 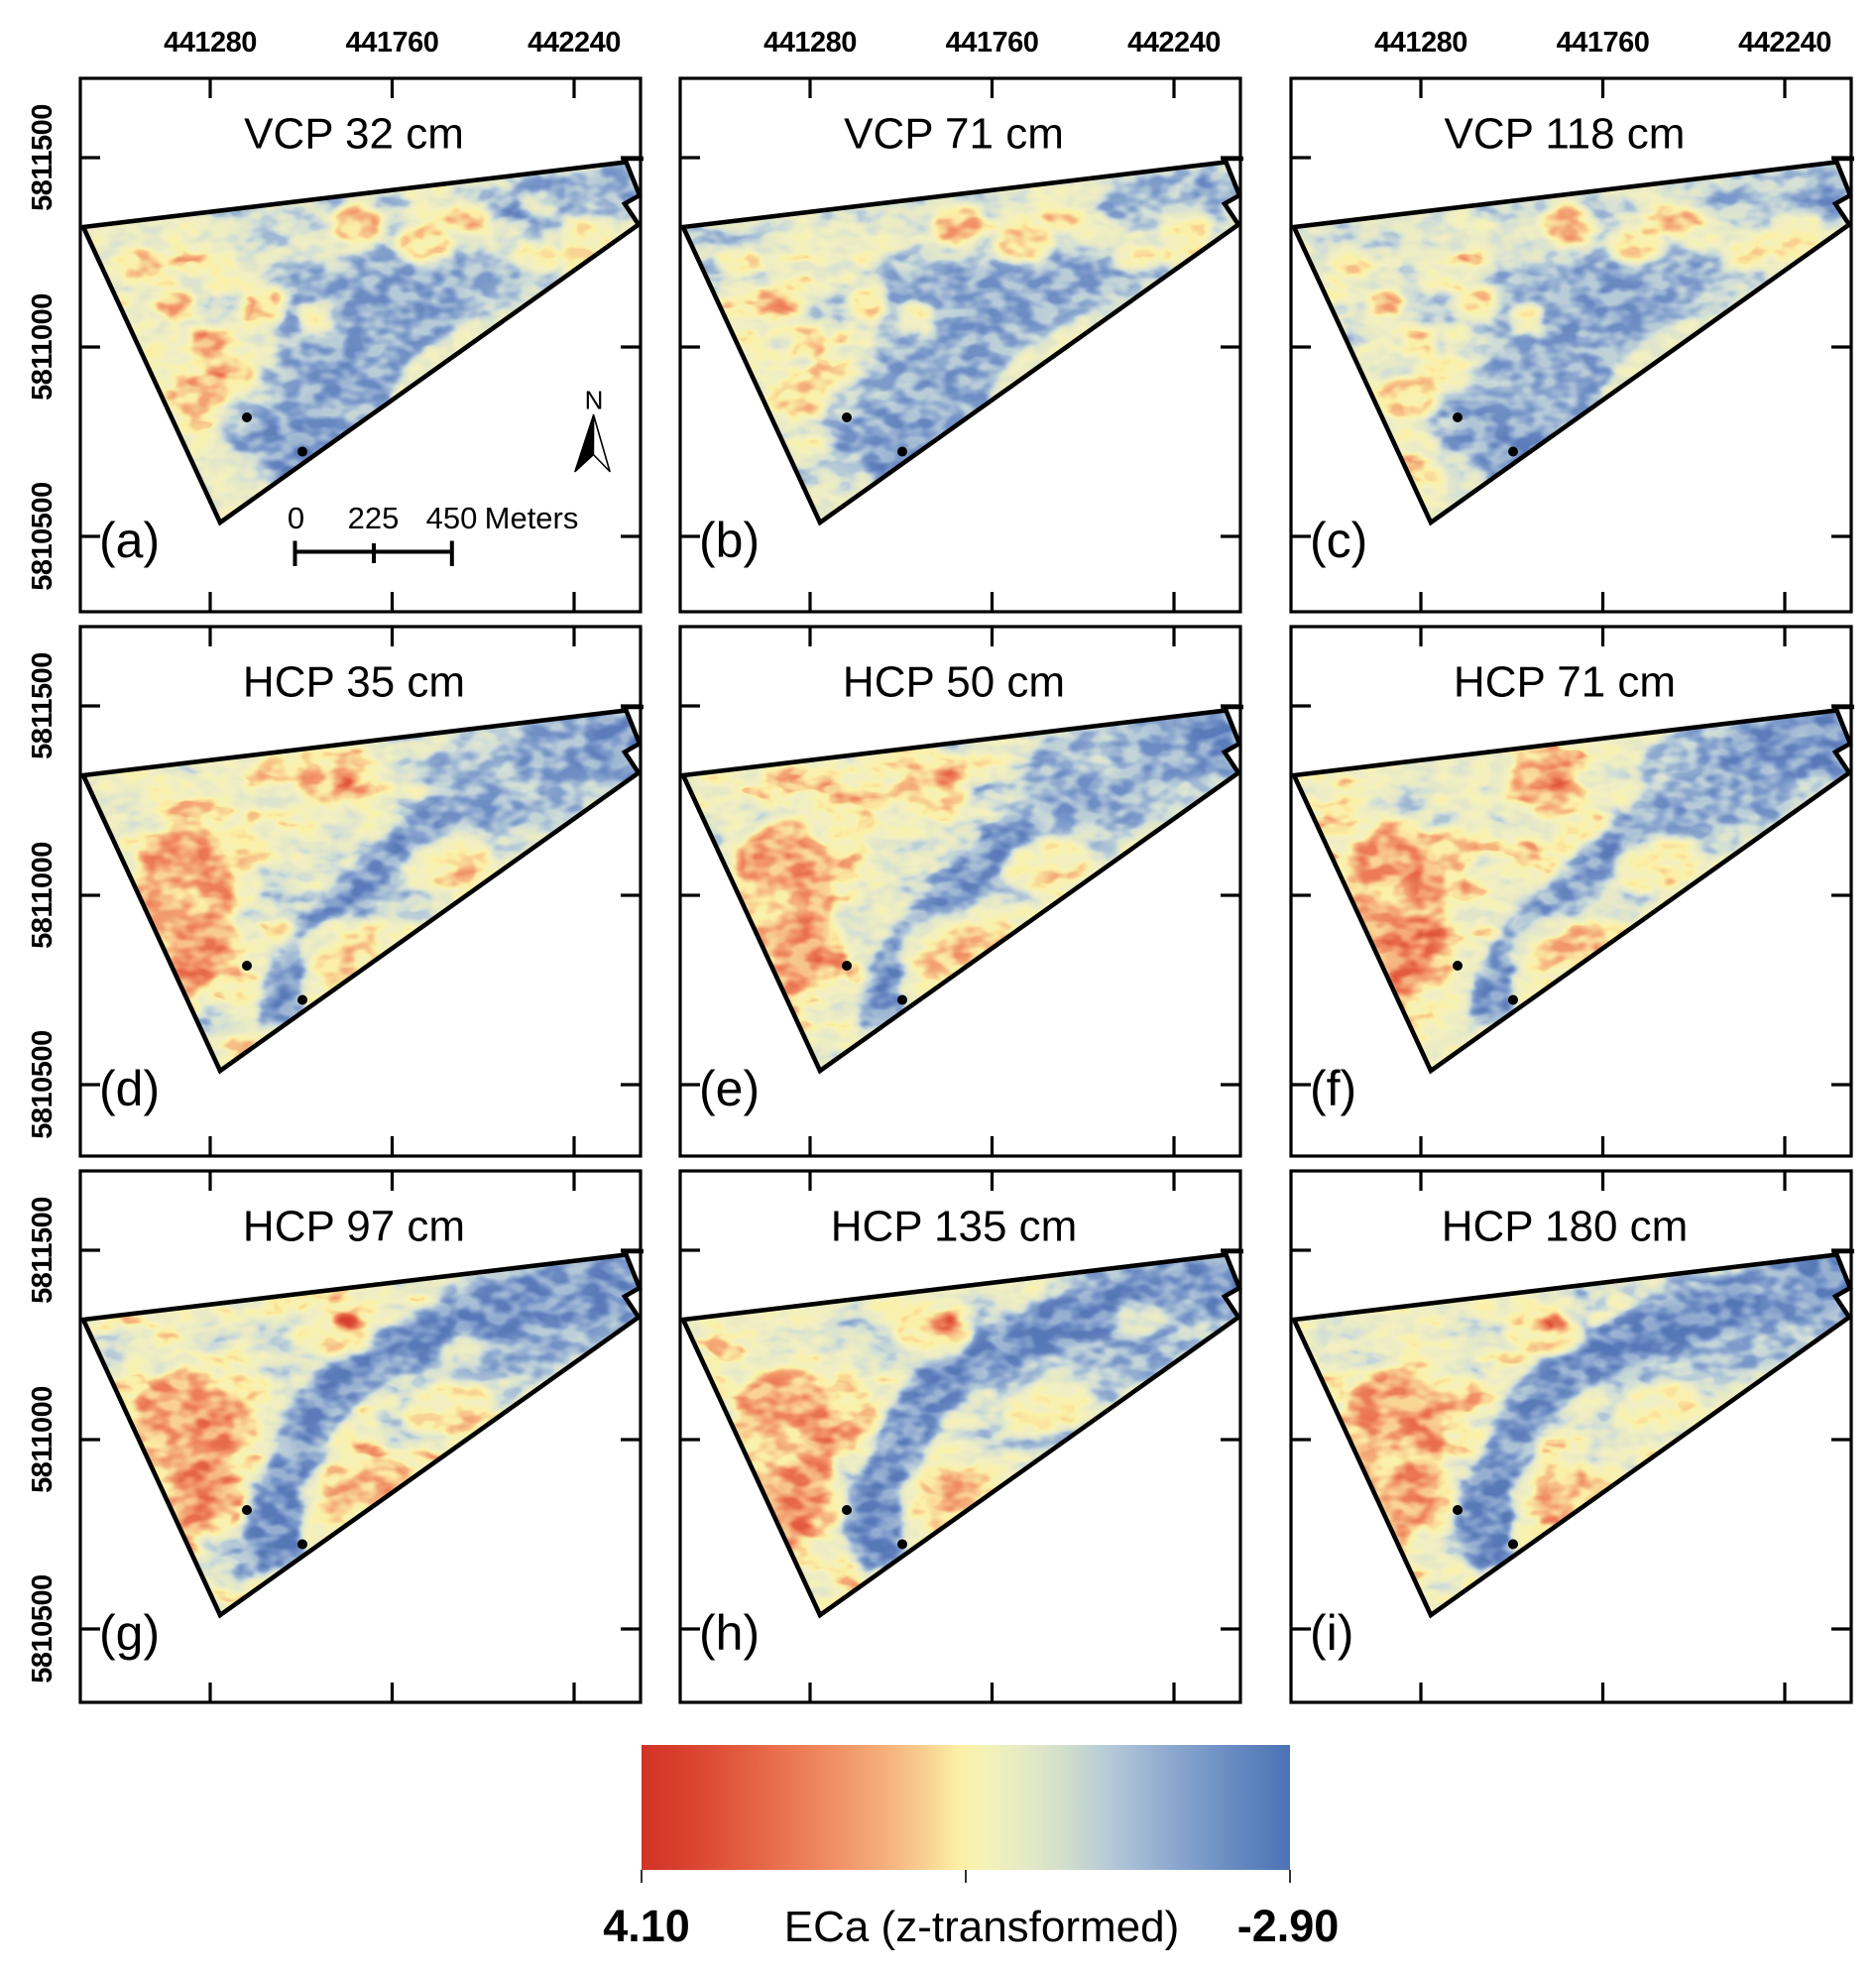 What do you see at coordinates (729, 540) in the screenshot?
I see `svg-text: (b)` at bounding box center [729, 540].